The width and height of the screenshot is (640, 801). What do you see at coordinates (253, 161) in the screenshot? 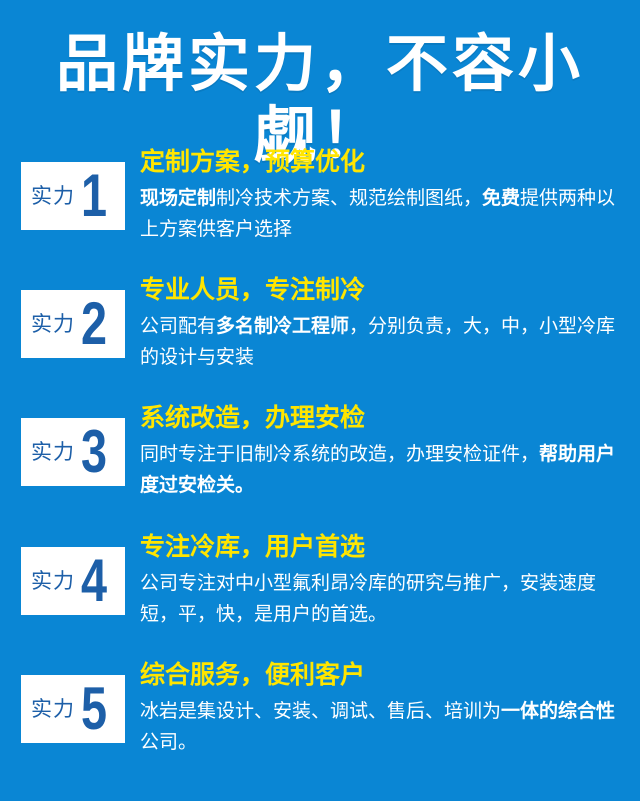
I see `strength-heading: 定制方案，预算优化` at bounding box center [253, 161].